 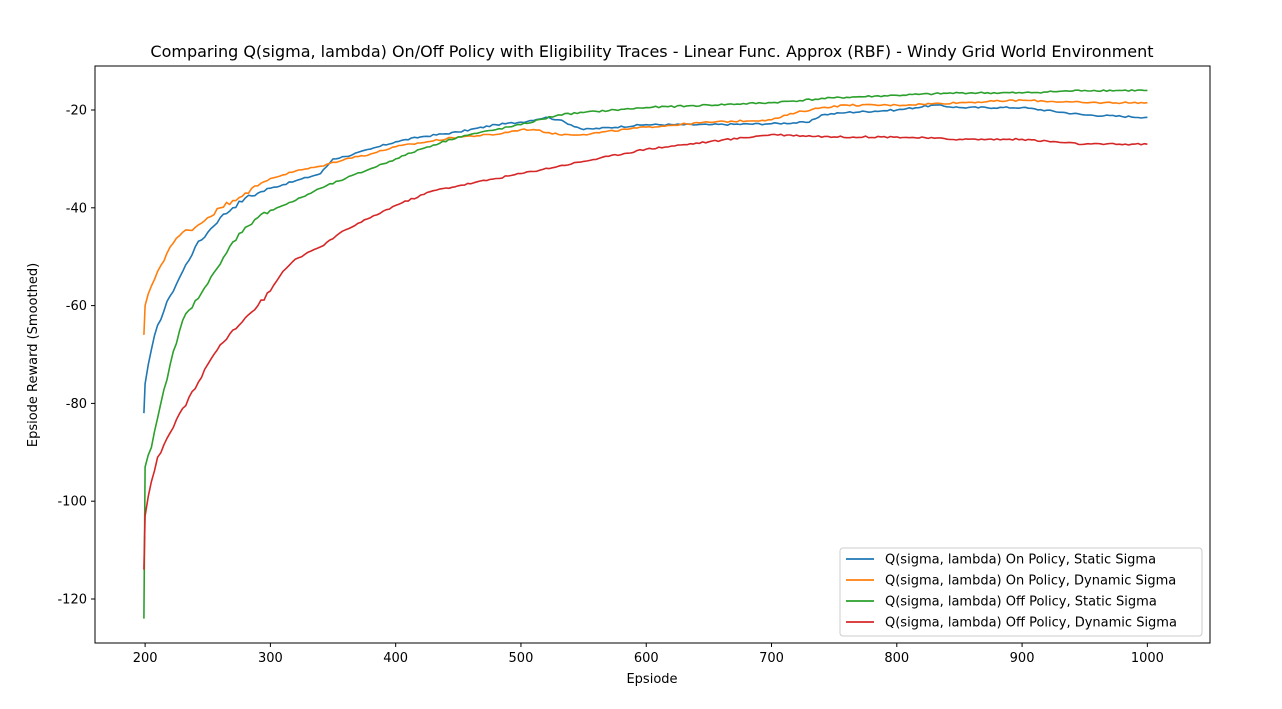 I want to click on y-tick-label: -120, so click(x=72, y=599).